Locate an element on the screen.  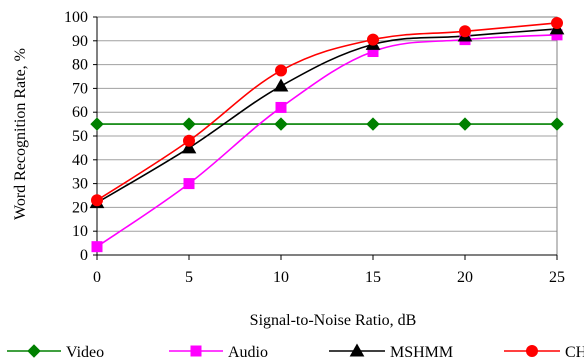
x-tick-label: 25 is located at coordinates (557, 277).